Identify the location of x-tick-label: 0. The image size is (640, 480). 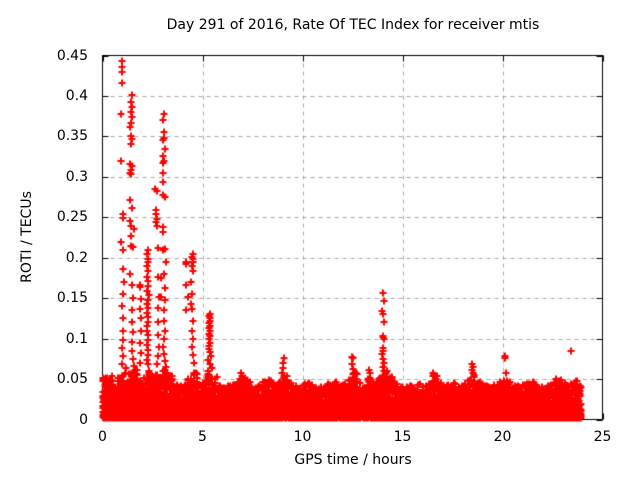
(102, 437).